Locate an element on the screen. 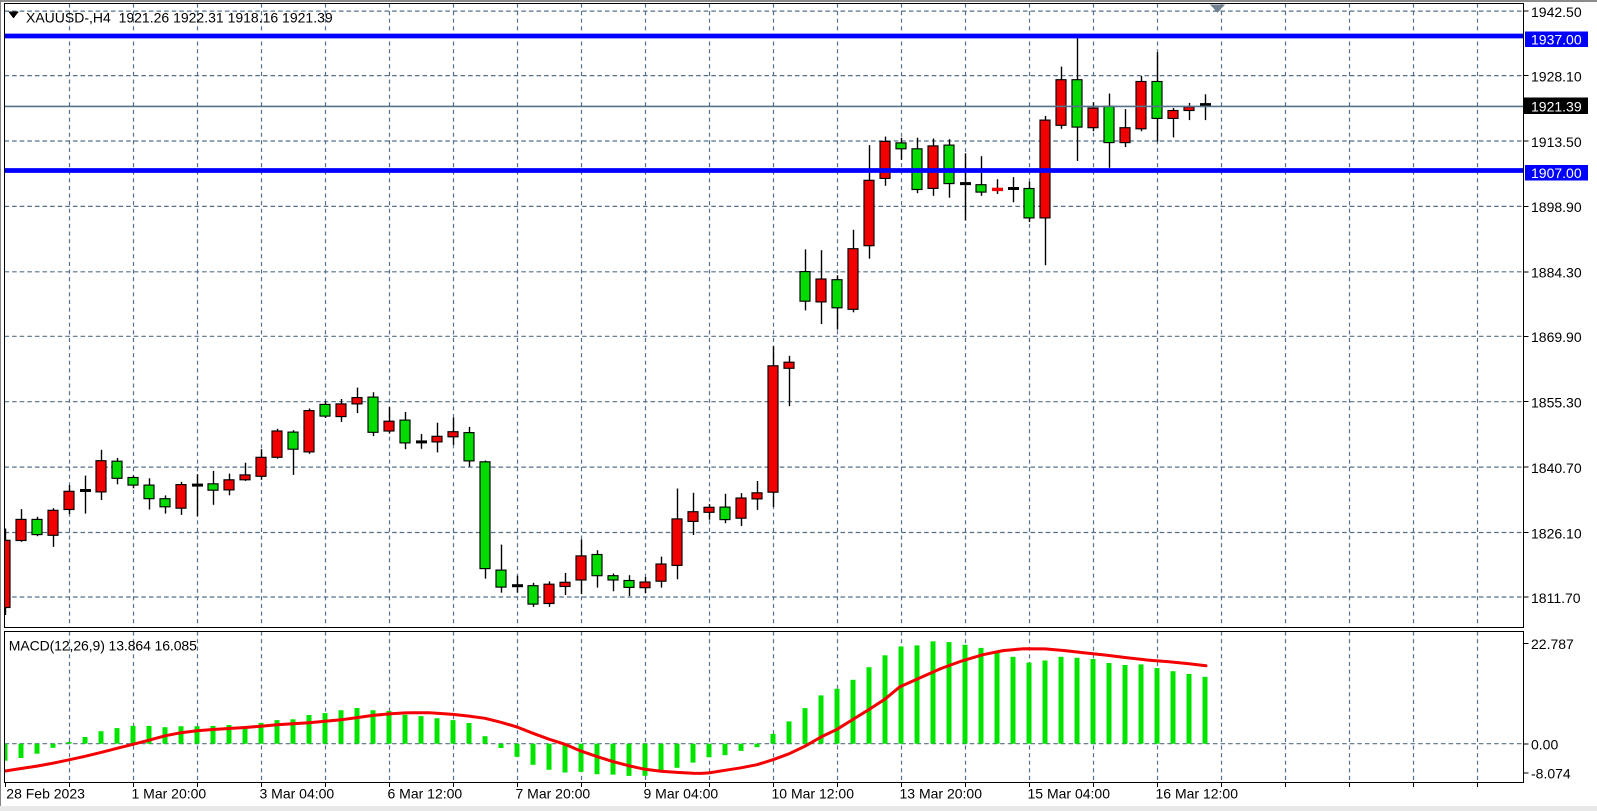  svg-text: 1898.90 is located at coordinates (1556, 207).